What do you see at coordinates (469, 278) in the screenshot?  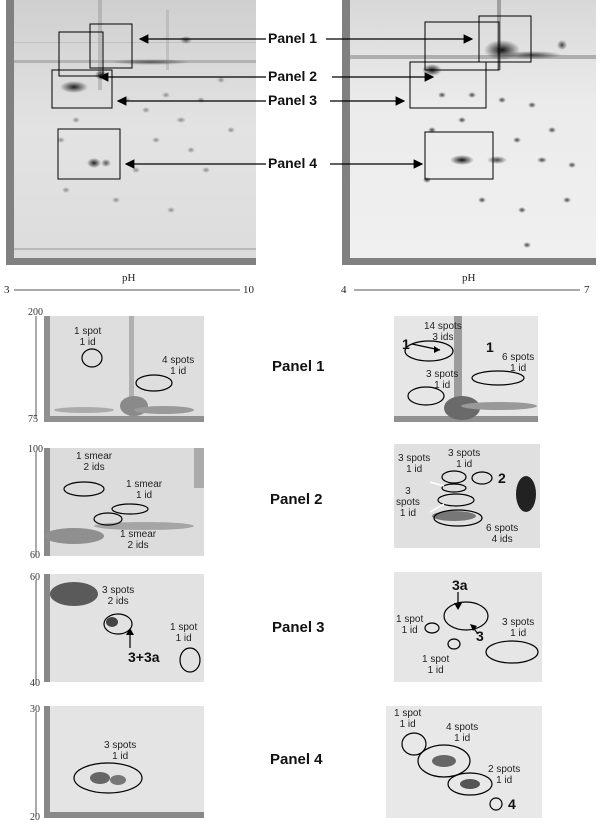 I see `right-ph-label: pH` at bounding box center [469, 278].